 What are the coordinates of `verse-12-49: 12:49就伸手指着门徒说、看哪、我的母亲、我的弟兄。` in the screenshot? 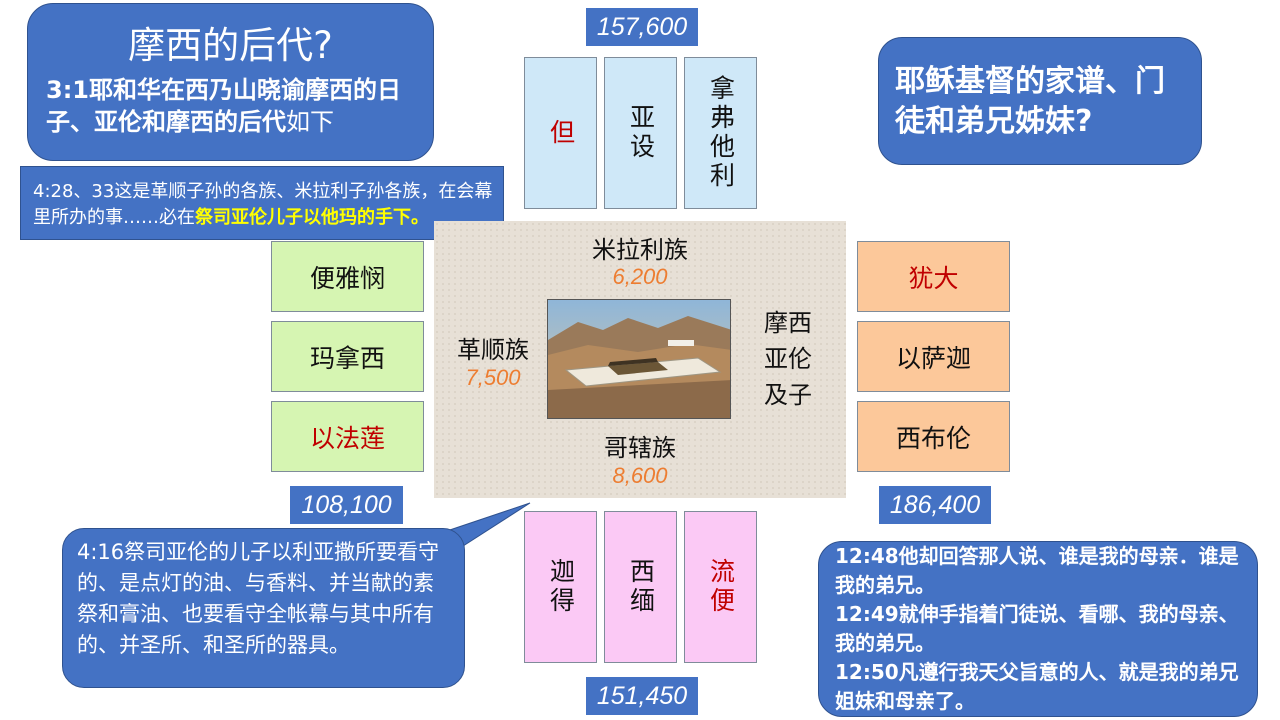 It's located at (1037, 628).